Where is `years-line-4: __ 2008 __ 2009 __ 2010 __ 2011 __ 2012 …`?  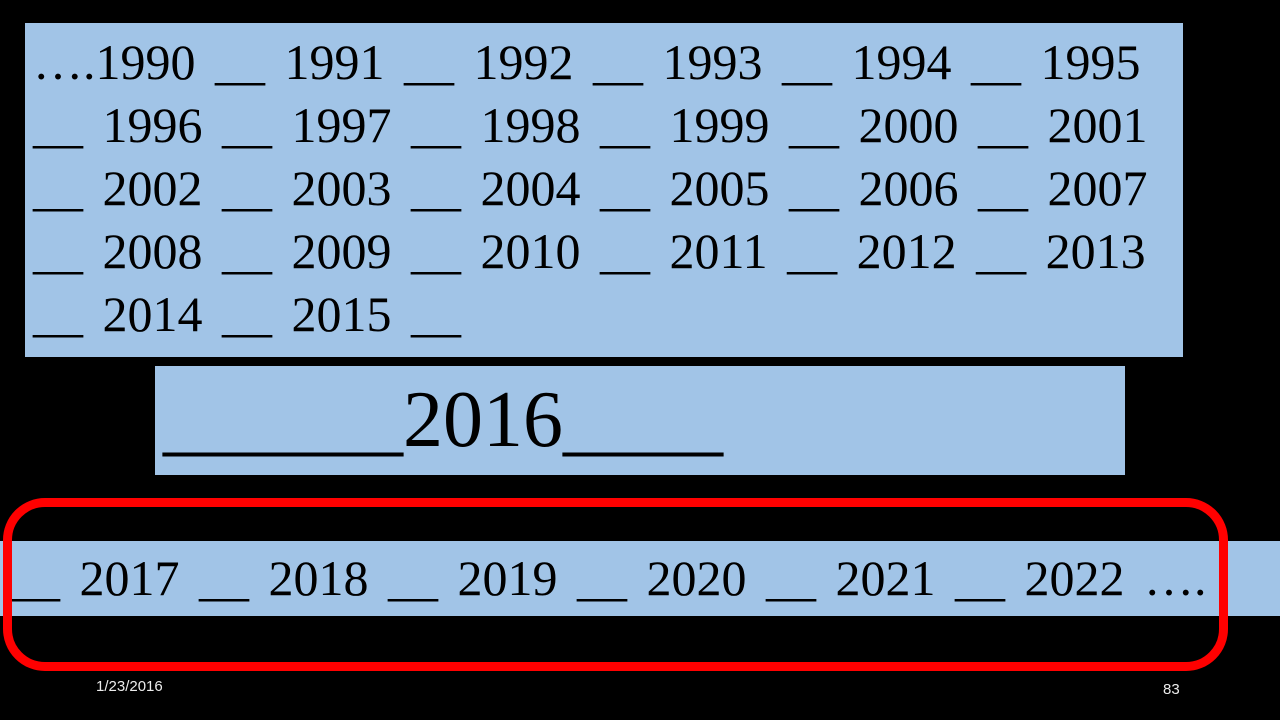
years-line-4: __ 2008 __ 2009 __ 2010 __ 2011 __ 2012 … is located at coordinates (589, 251).